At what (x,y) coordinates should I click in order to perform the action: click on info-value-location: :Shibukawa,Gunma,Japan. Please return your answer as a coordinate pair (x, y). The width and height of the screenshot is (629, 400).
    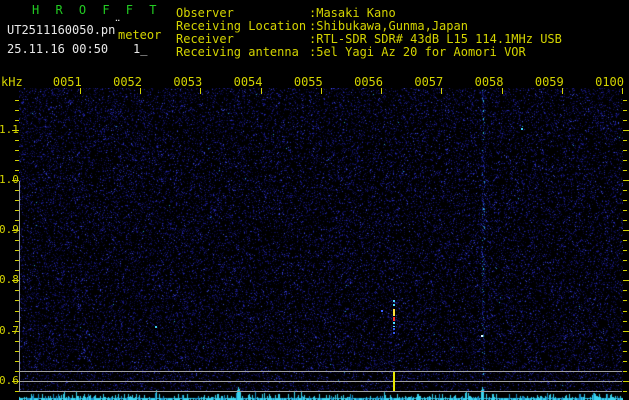
    Looking at the image, I should click on (388, 26).